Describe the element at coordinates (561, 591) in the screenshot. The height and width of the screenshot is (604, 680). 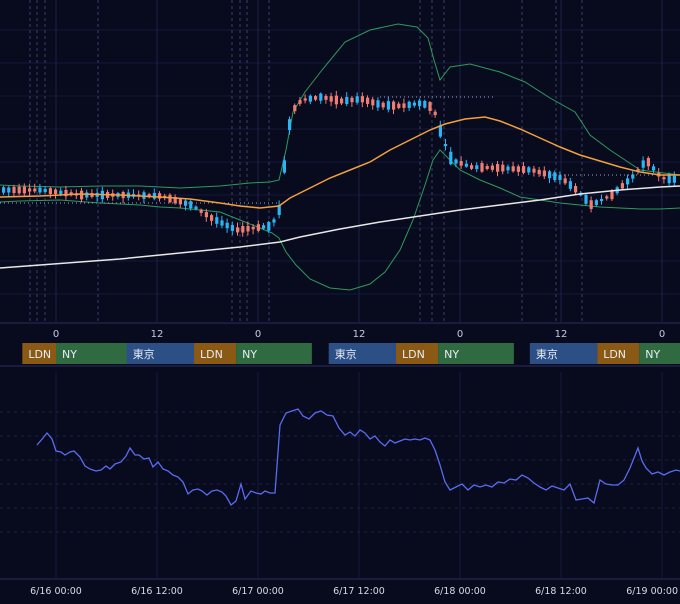
I see `time-axis-label: 6/18 12:00` at that location.